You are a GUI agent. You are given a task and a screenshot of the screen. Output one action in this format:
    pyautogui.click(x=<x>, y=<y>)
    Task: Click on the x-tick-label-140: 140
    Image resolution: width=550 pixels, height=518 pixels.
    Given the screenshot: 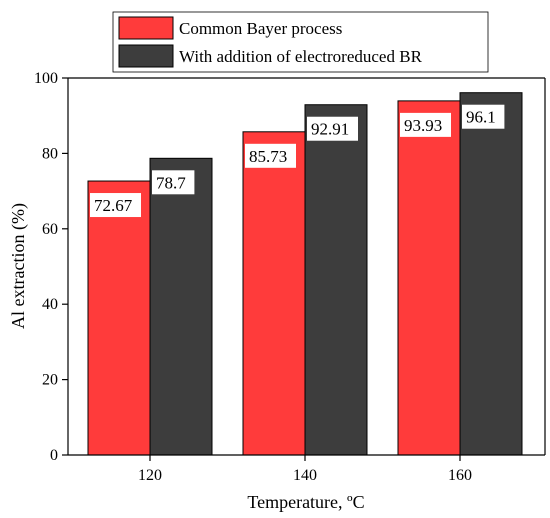 What is the action you would take?
    pyautogui.click(x=305, y=475)
    